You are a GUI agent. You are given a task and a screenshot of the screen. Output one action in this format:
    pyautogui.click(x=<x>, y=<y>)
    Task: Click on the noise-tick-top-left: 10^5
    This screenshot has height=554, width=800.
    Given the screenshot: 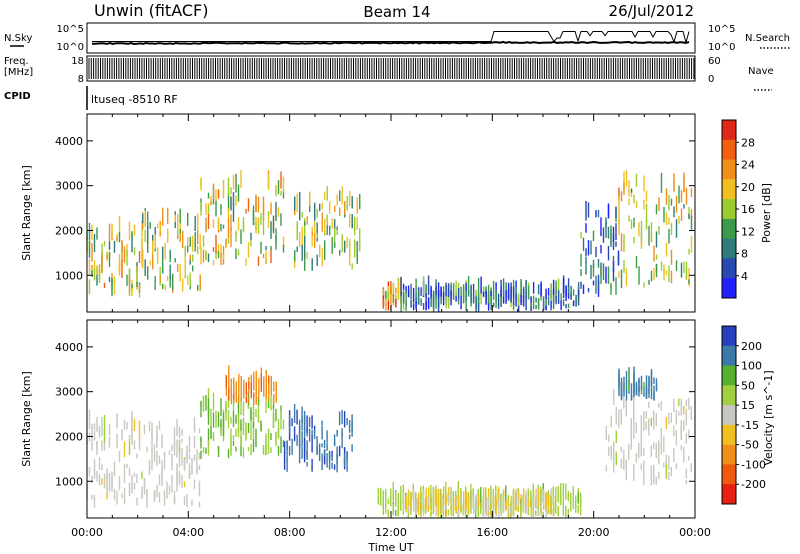 What is the action you would take?
    pyautogui.click(x=70, y=29)
    